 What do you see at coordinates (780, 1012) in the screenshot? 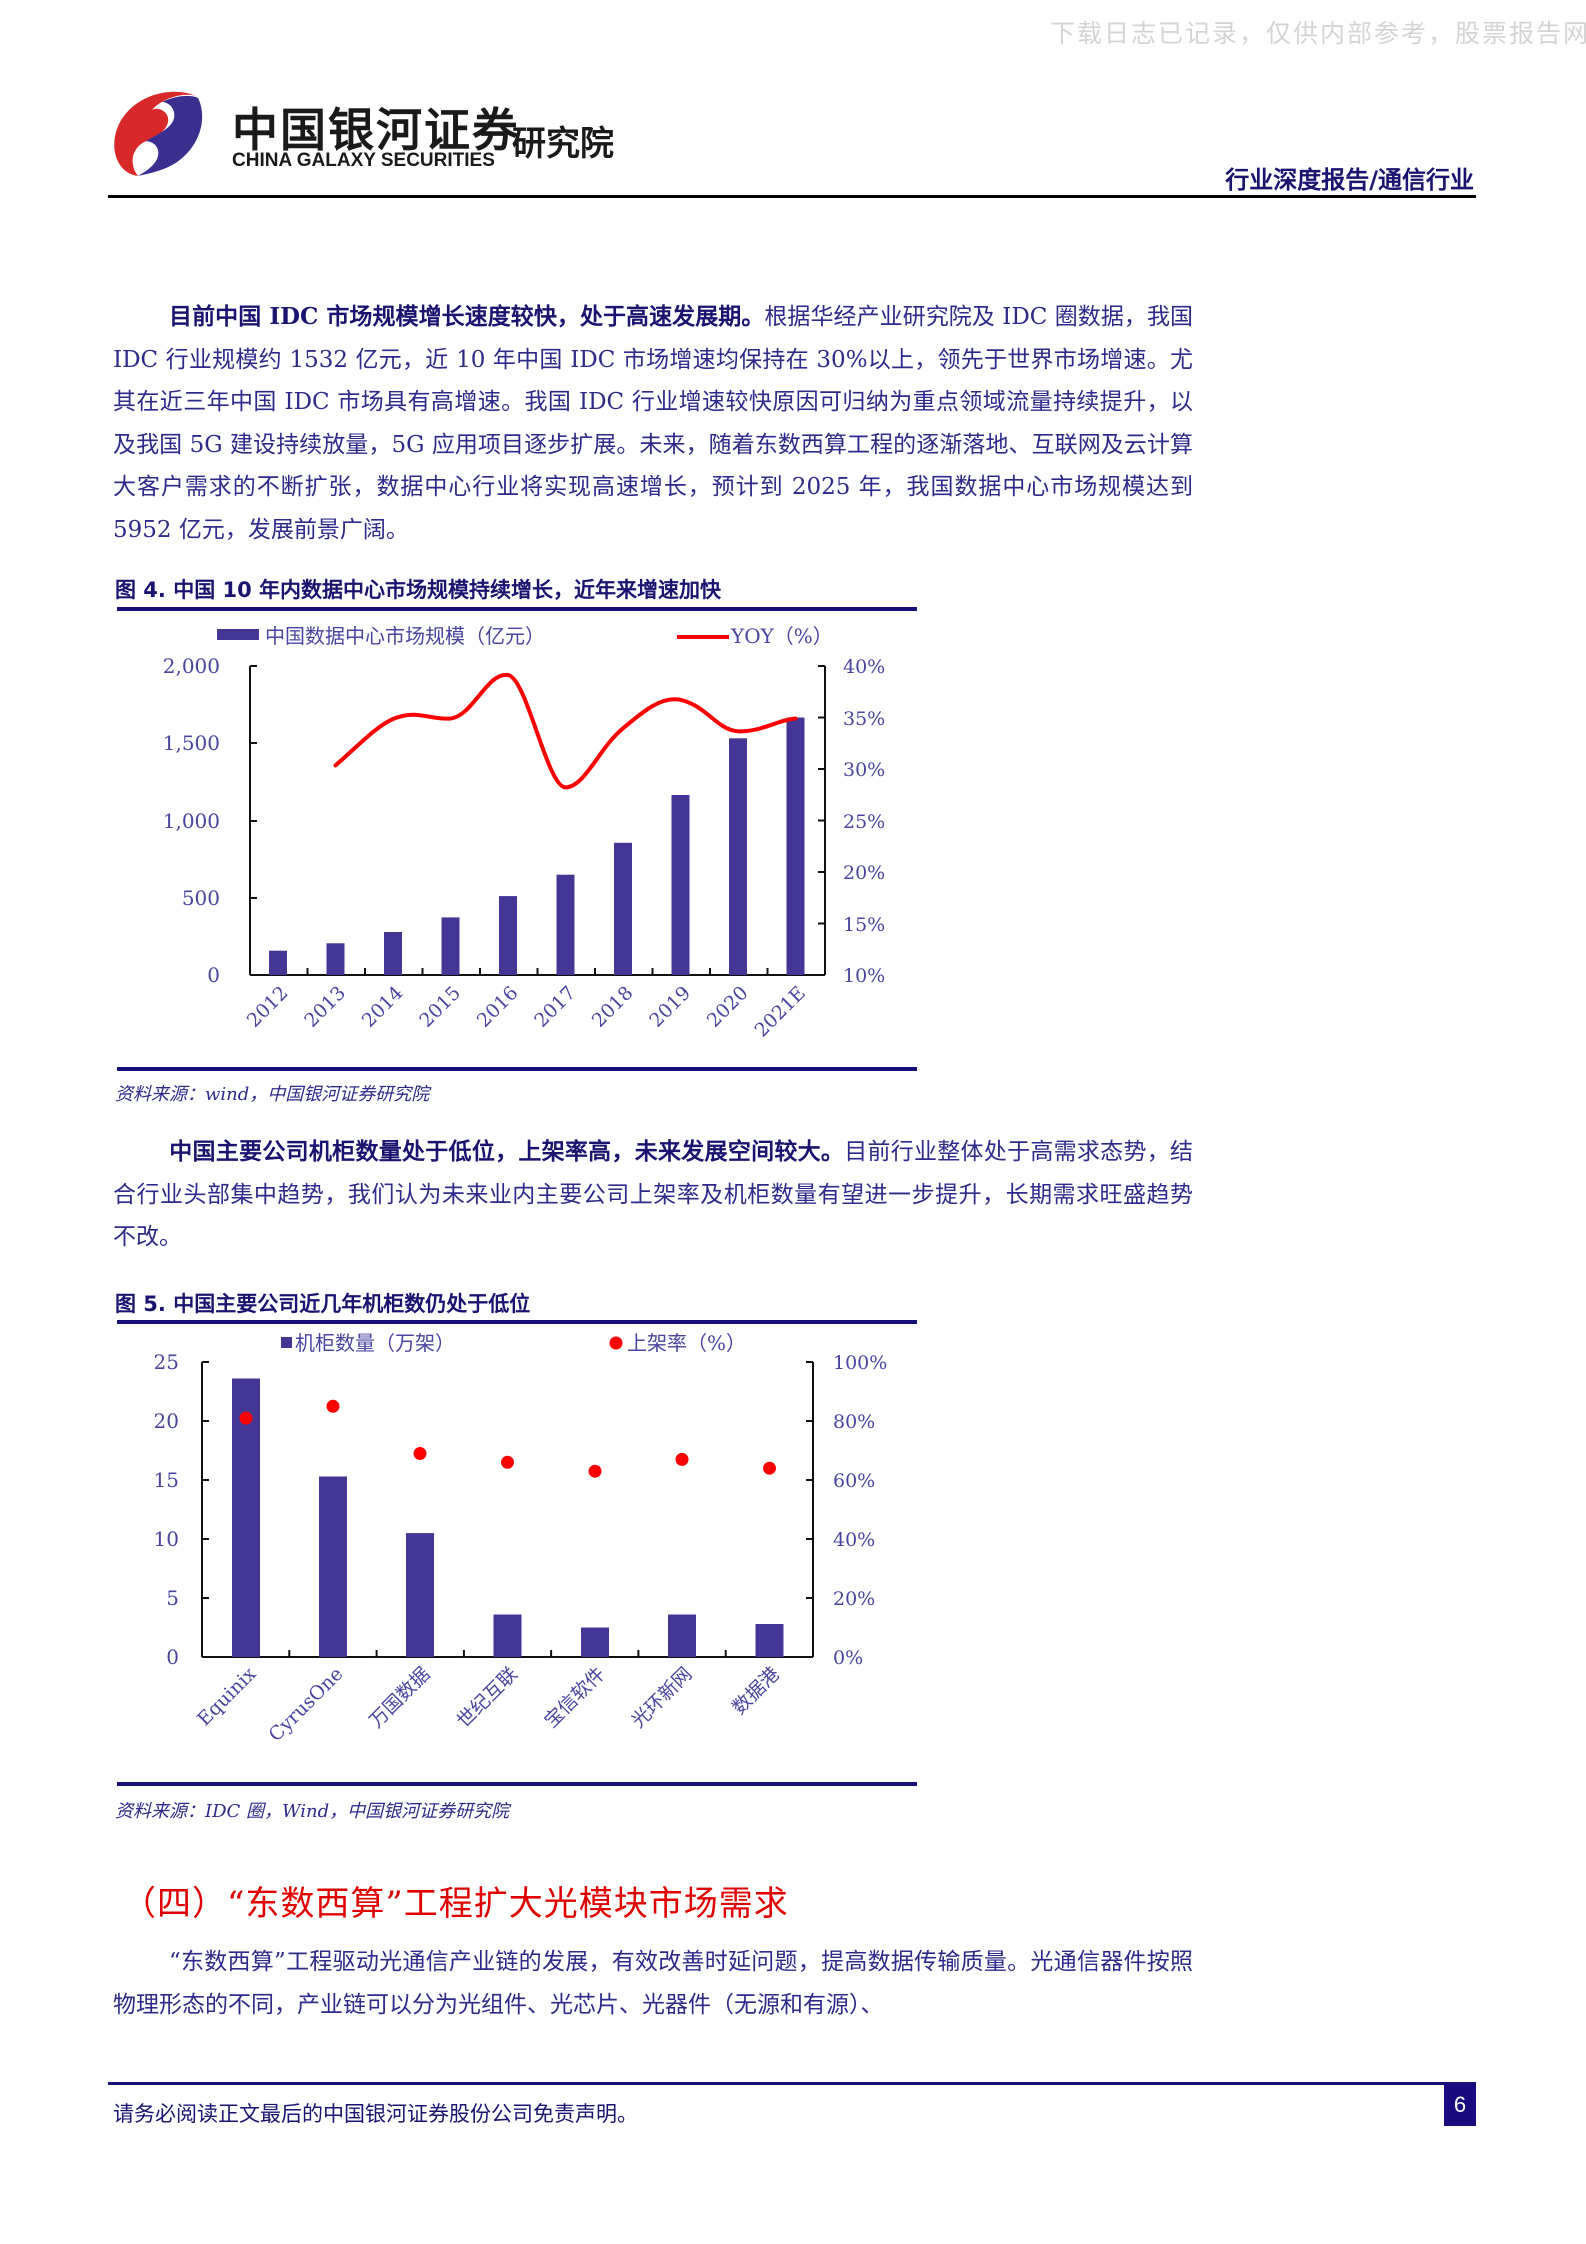
I see `x-label: 2021E` at bounding box center [780, 1012].